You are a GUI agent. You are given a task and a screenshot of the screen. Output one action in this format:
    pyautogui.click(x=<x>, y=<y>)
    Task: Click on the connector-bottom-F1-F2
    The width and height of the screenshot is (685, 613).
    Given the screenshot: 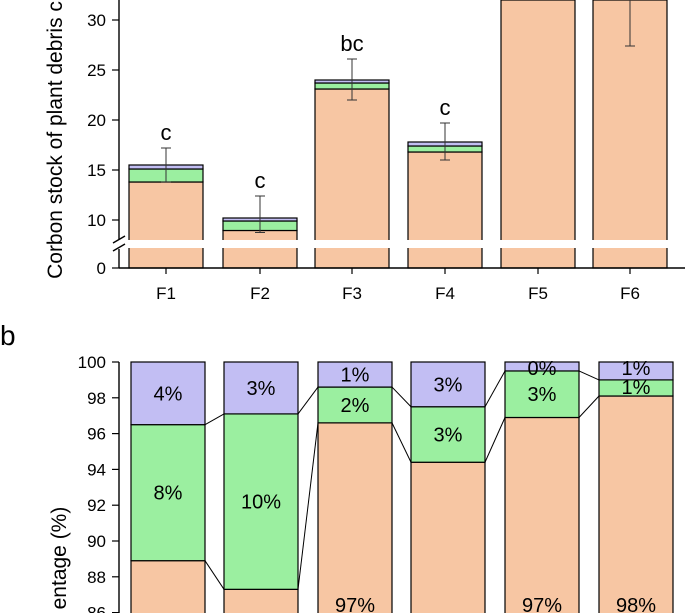 What is the action you would take?
    pyautogui.click(x=214, y=575)
    